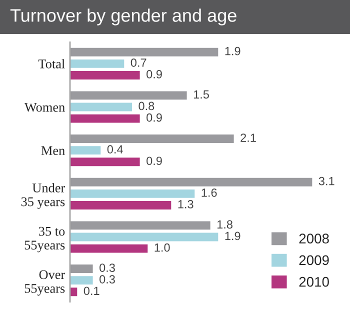 The image size is (350, 310). Describe the element at coordinates (43, 196) in the screenshot. I see `y-tick-label: Under 35 years` at that location.